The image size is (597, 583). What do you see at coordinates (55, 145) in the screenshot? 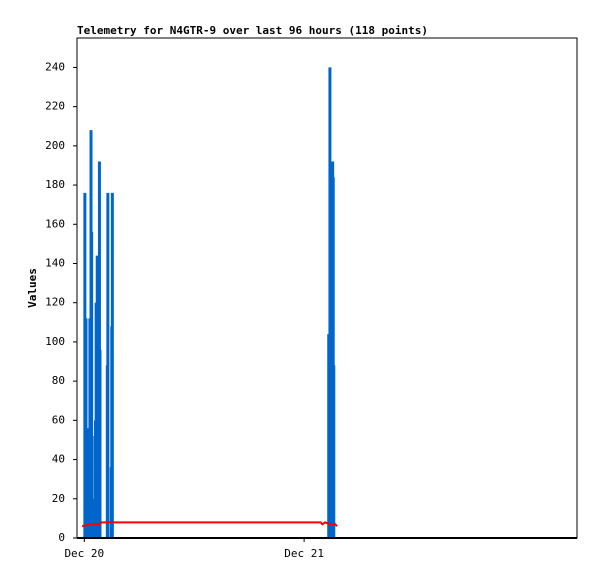
I see `y-tick-label: 200` at bounding box center [55, 145].